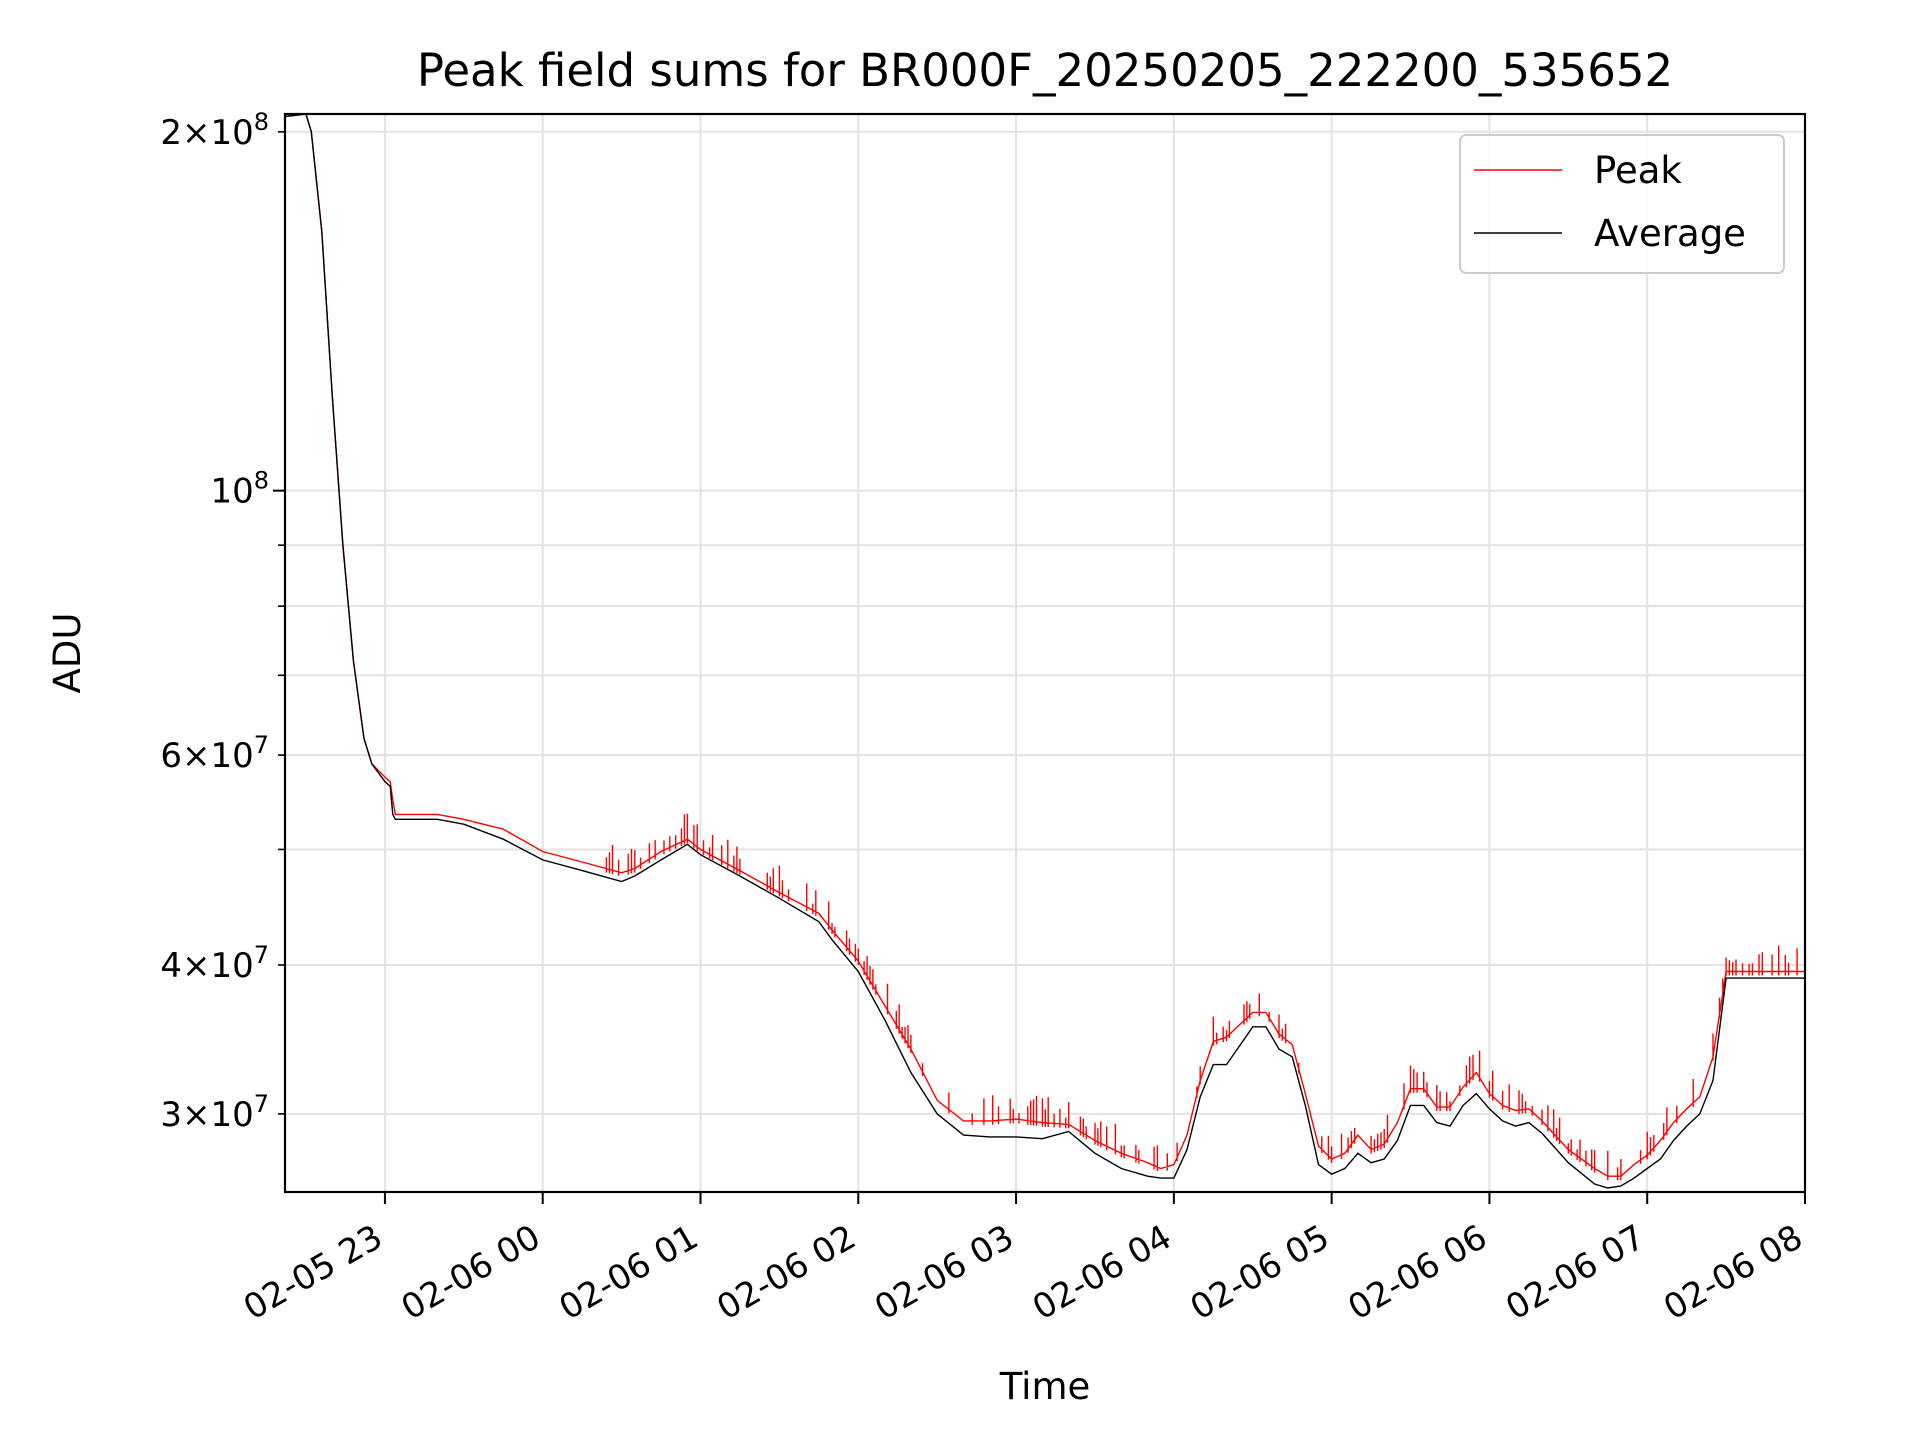 This screenshot has width=1920, height=1440. What do you see at coordinates (222, 621) in the screenshot?
I see `y-axis: 108 3×107 4×107 6×107 2×108` at bounding box center [222, 621].